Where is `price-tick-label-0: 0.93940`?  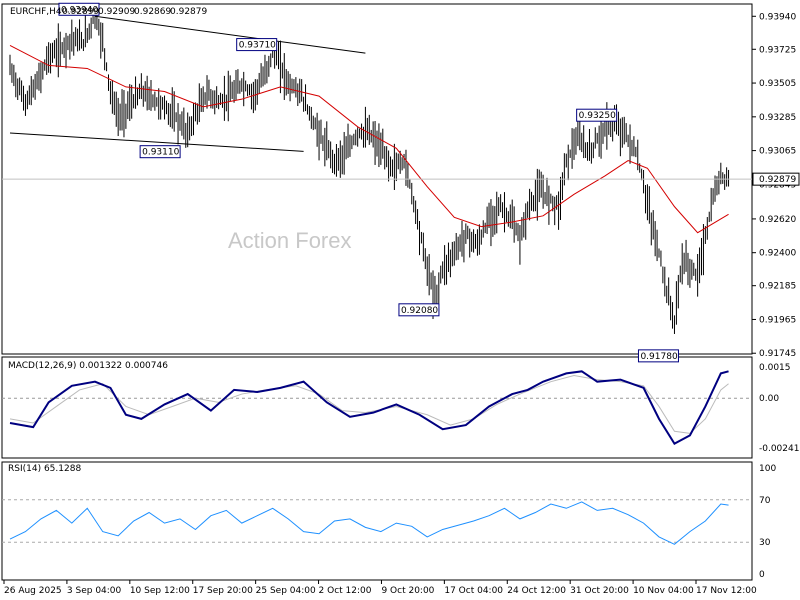
price-tick-label-0: 0.93940 is located at coordinates (777, 17).